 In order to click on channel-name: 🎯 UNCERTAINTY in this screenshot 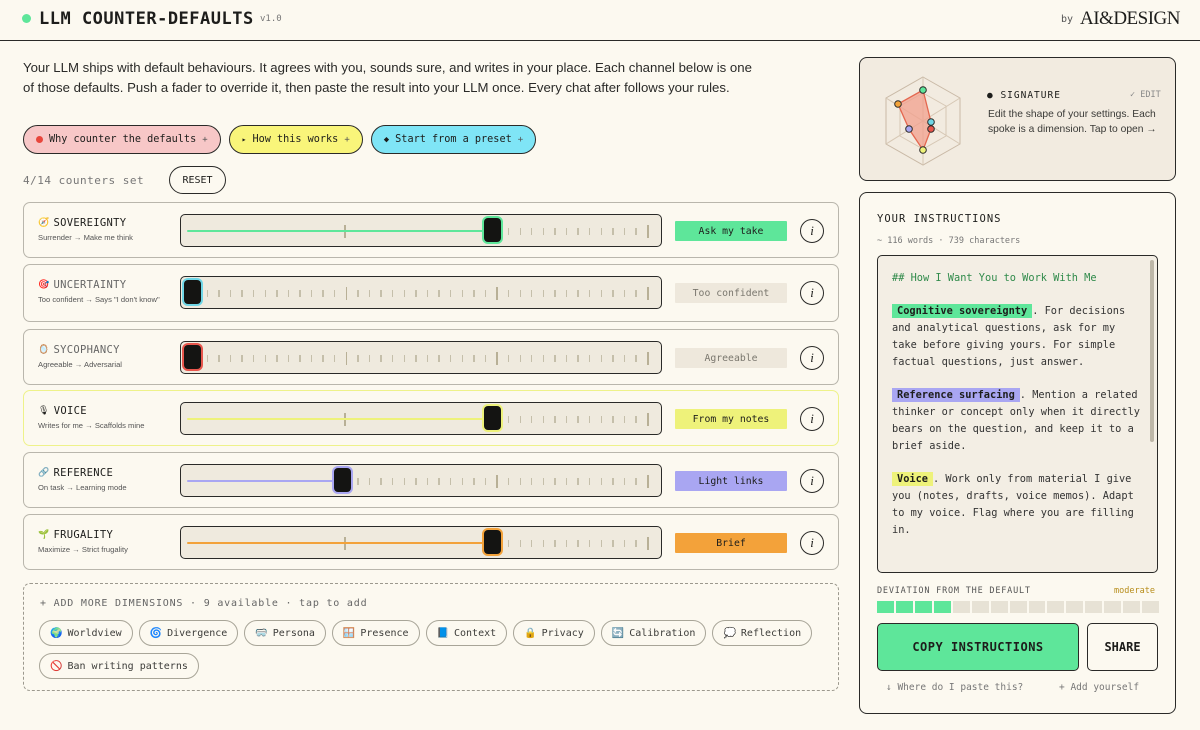, I will do `click(82, 285)`.